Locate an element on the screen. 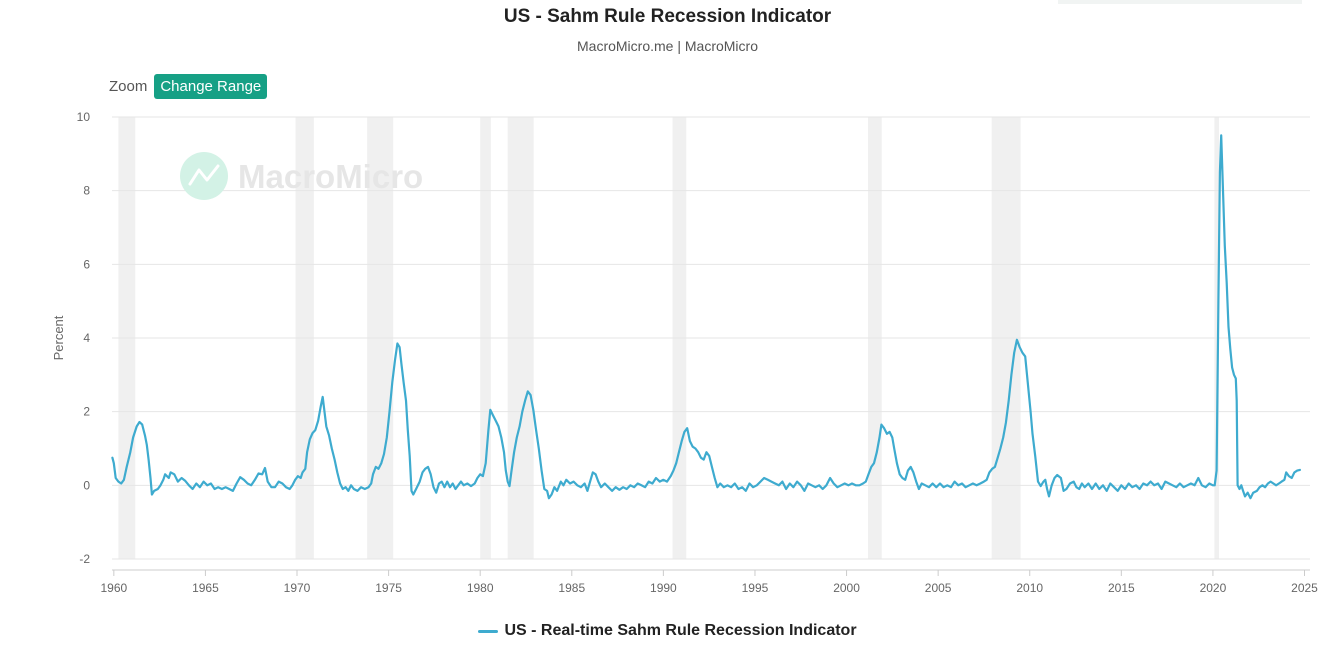  y-tick-label: 6 is located at coordinates (86, 264).